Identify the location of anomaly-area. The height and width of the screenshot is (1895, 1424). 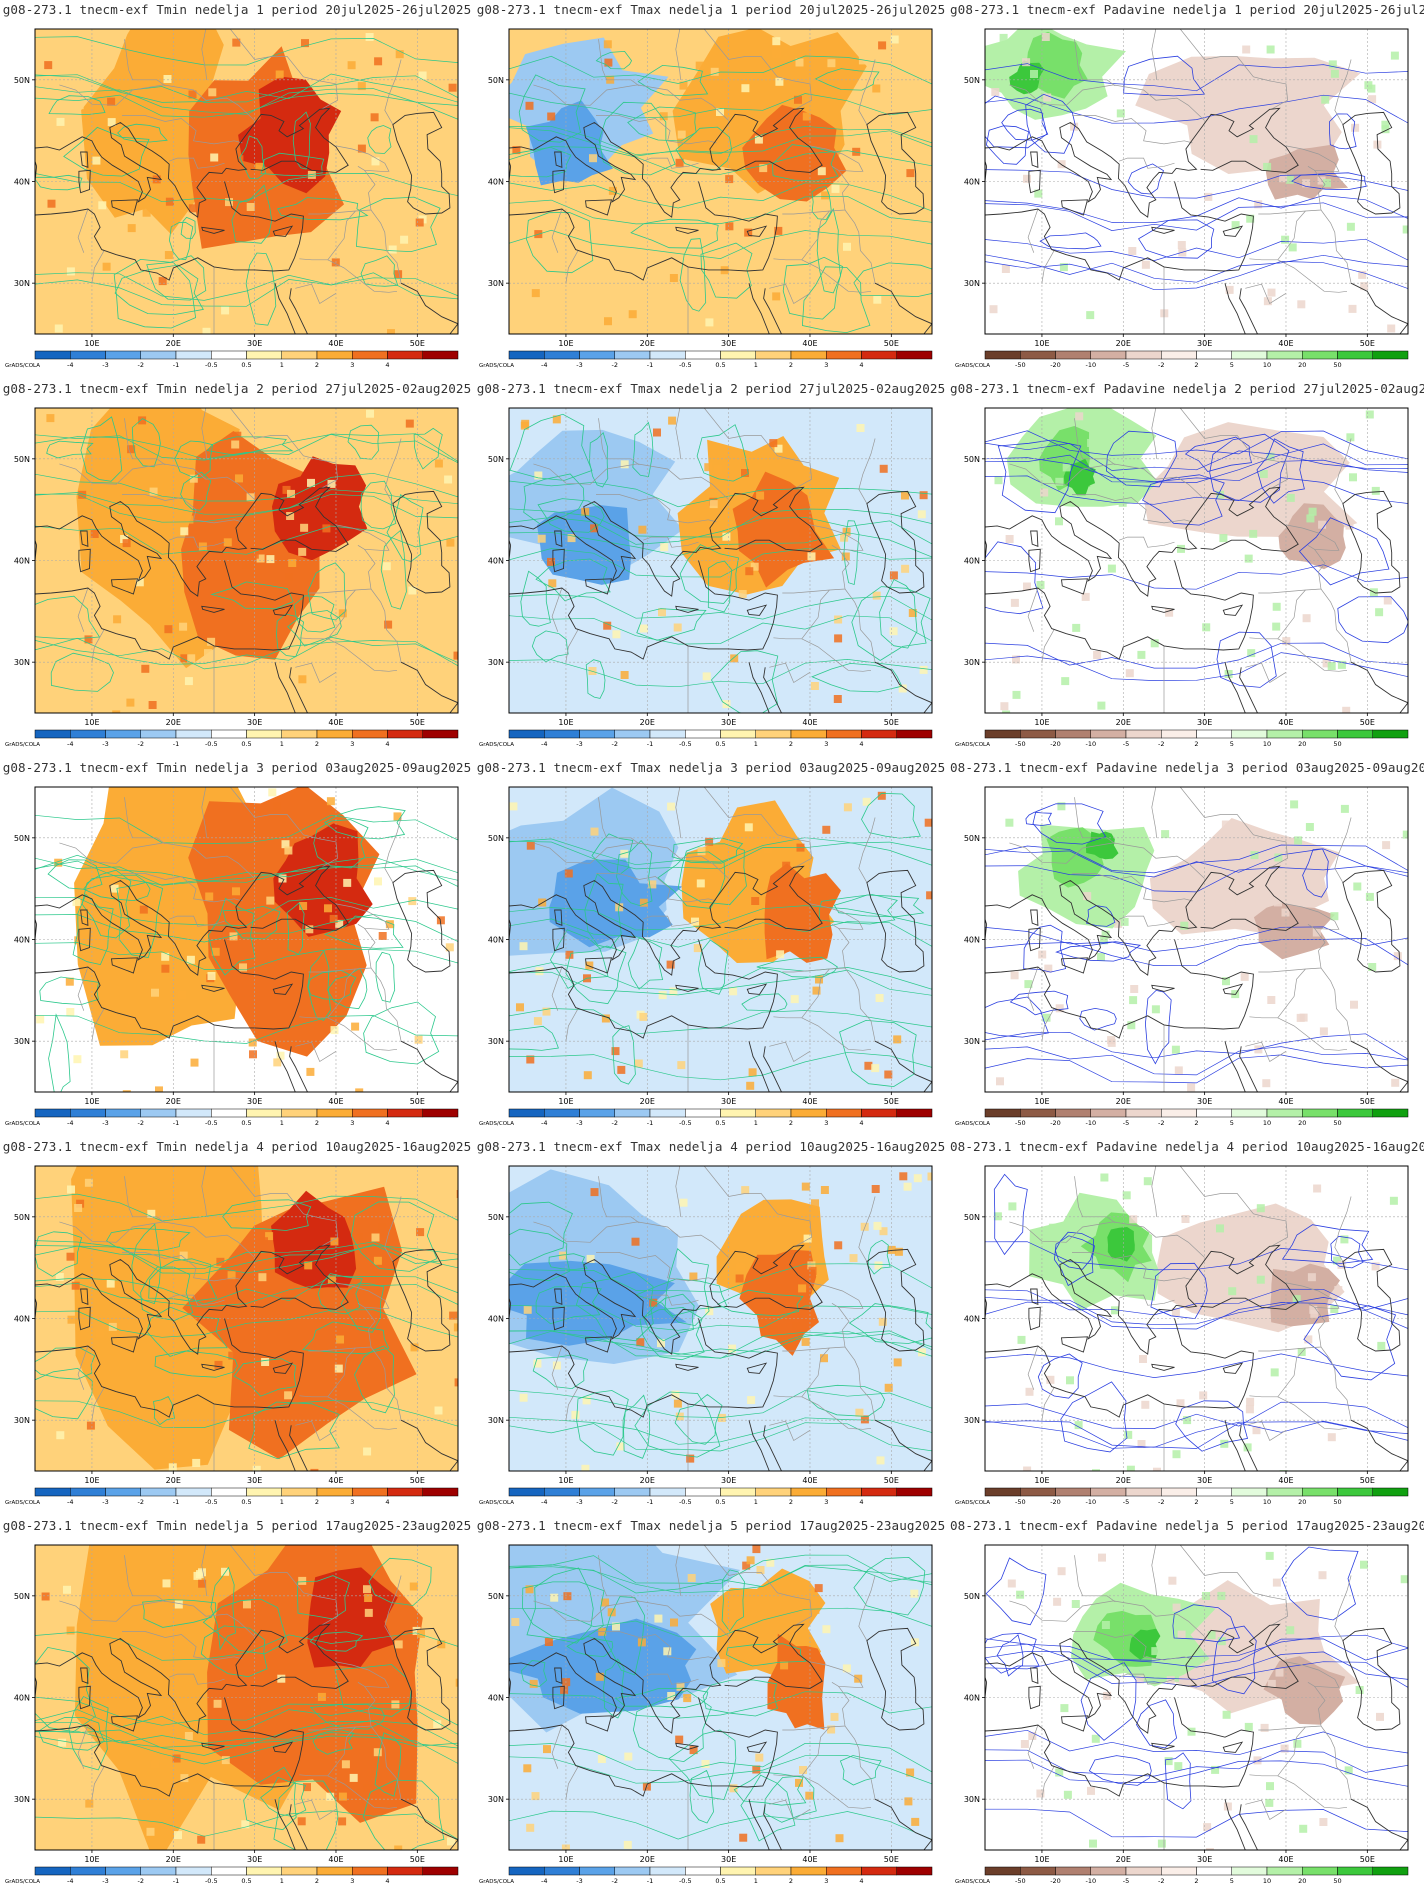
(603, 1666).